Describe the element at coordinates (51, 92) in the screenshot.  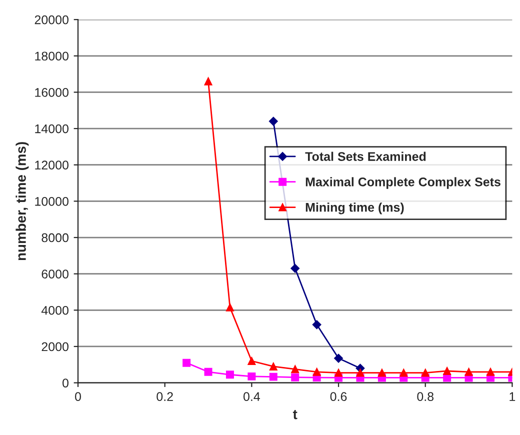
I see `y-tick-label: 16000` at that location.